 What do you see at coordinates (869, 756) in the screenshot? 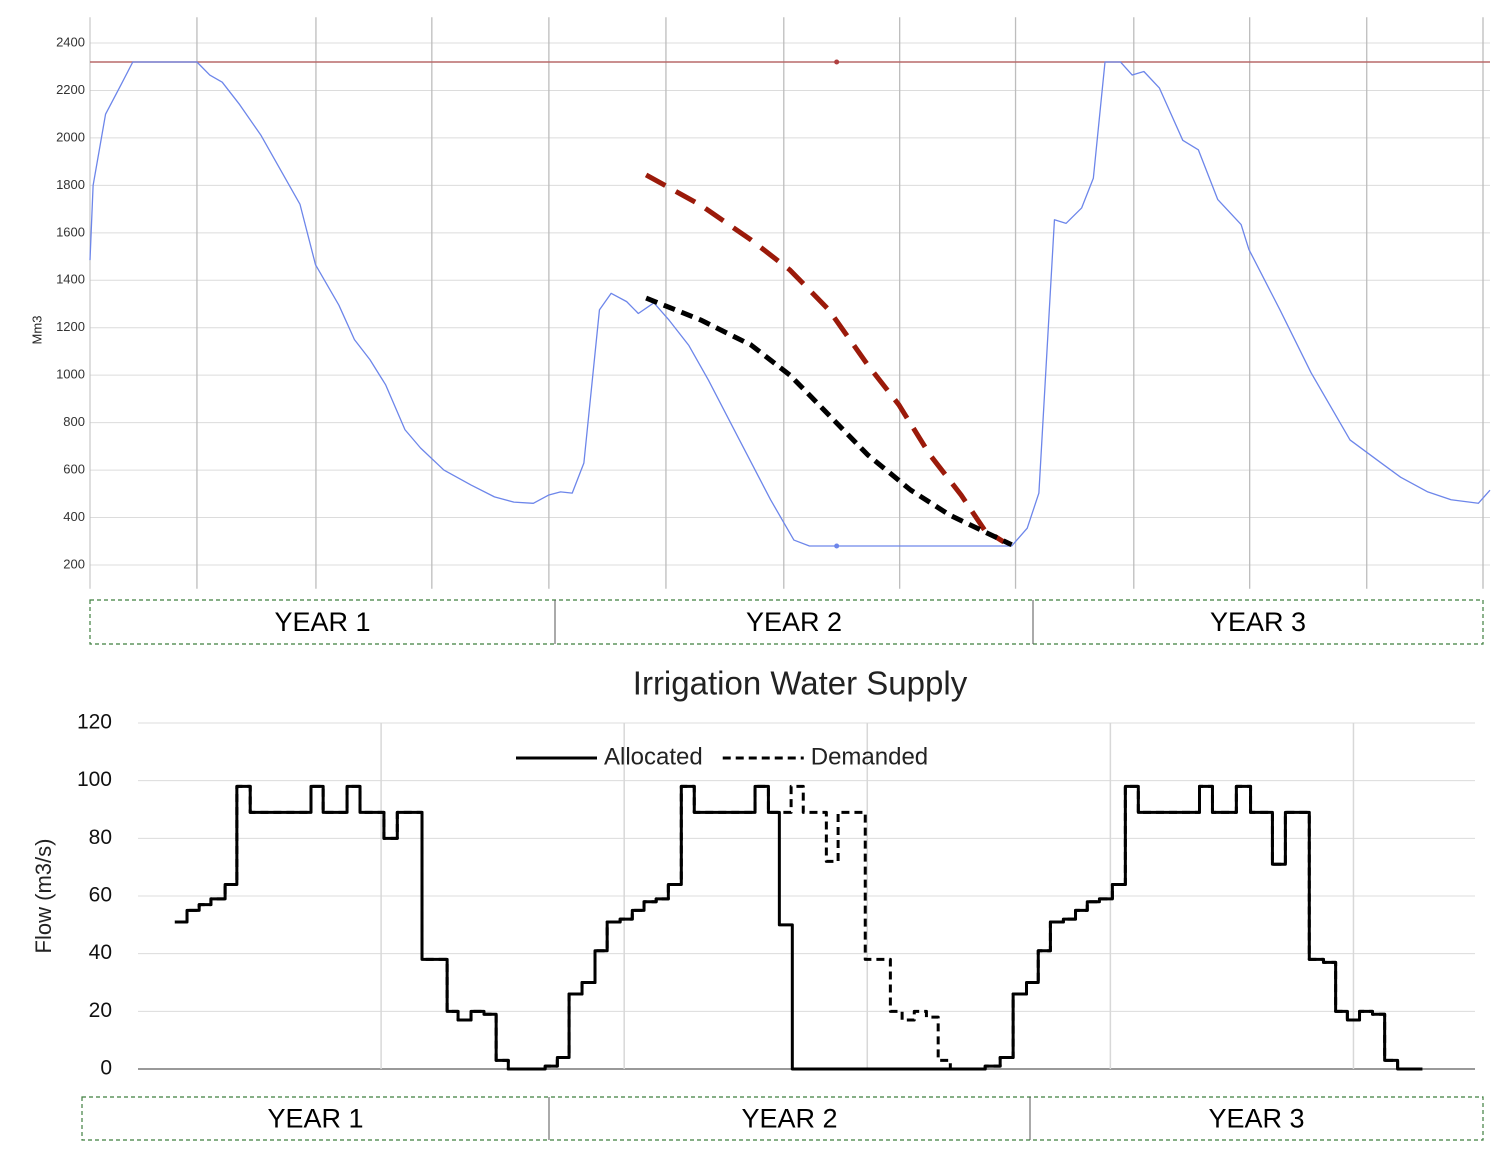
I see `legend-label: Demanded` at bounding box center [869, 756].